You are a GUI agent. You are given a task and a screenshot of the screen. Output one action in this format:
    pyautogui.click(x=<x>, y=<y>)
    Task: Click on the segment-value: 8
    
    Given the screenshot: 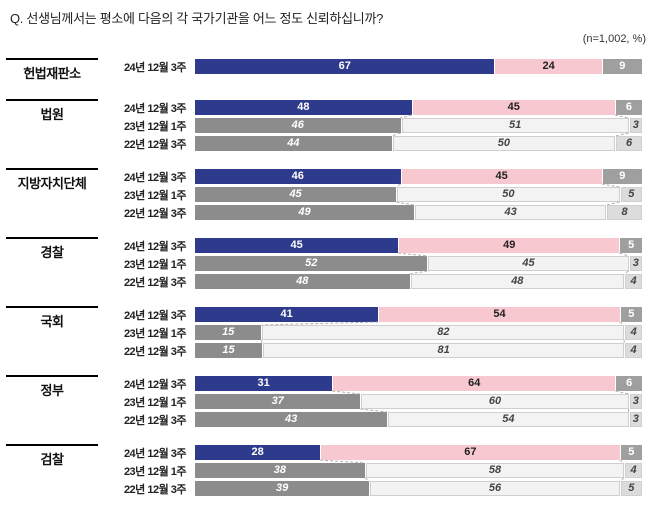 What is the action you would take?
    pyautogui.click(x=624, y=212)
    